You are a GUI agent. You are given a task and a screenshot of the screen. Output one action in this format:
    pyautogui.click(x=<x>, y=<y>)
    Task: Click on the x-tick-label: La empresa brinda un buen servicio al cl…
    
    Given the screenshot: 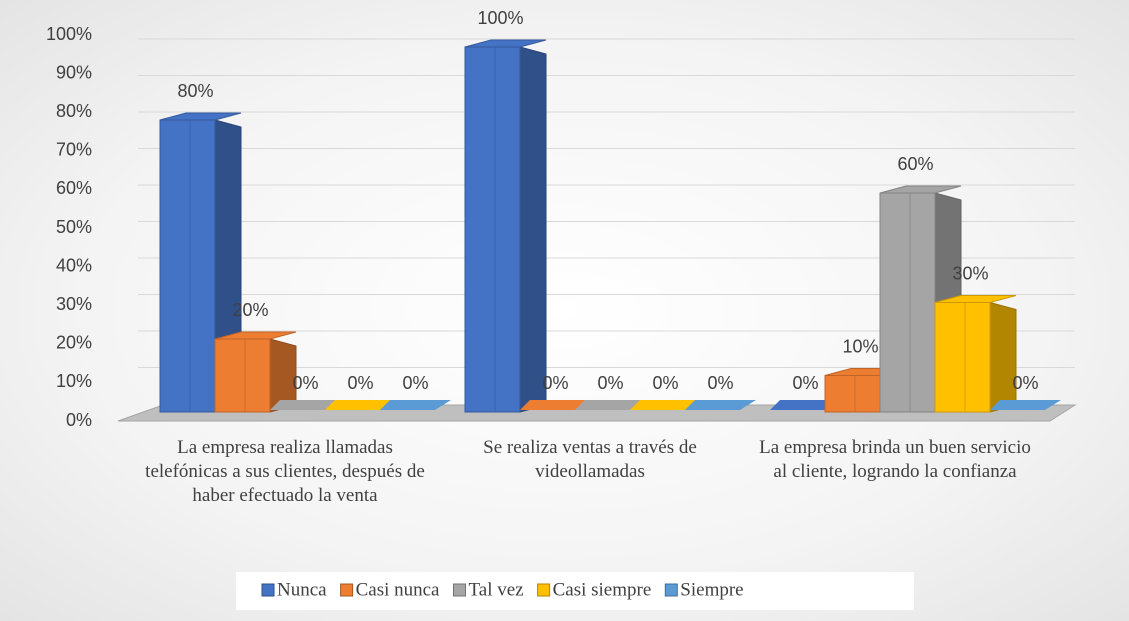 What is the action you would take?
    pyautogui.click(x=895, y=459)
    